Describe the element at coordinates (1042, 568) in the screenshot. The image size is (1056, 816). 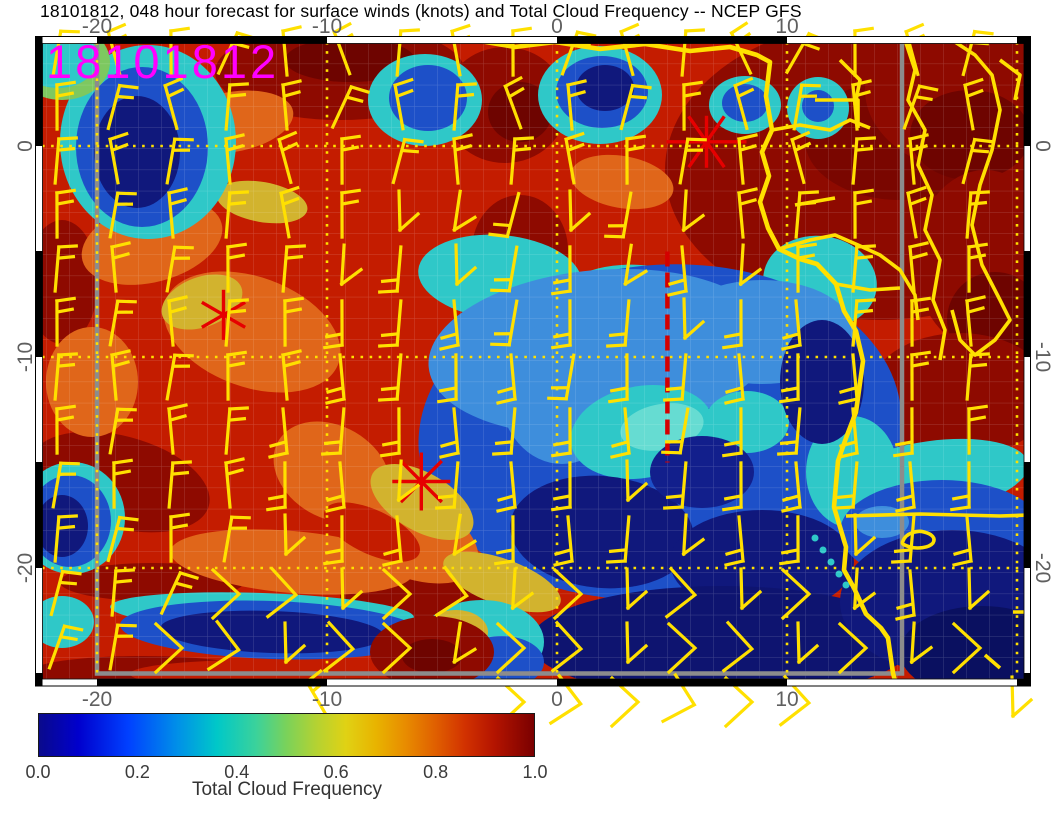
I see `lat-tick-label-right: -20` at that location.